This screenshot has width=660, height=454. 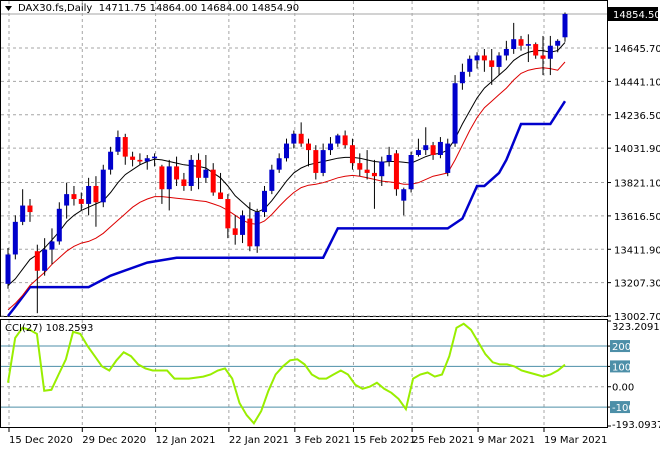 I want to click on time-tick-label: 22 Jan 2021, so click(x=259, y=440).